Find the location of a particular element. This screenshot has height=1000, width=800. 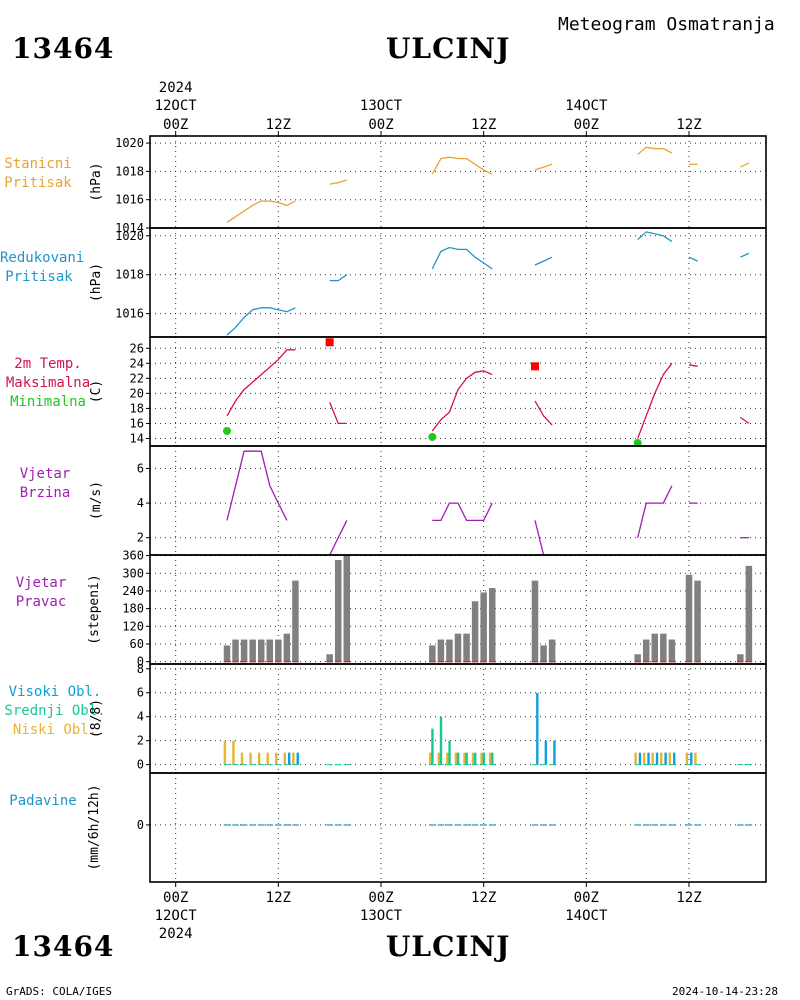

series-reduced_pressure is located at coordinates (488, 283).